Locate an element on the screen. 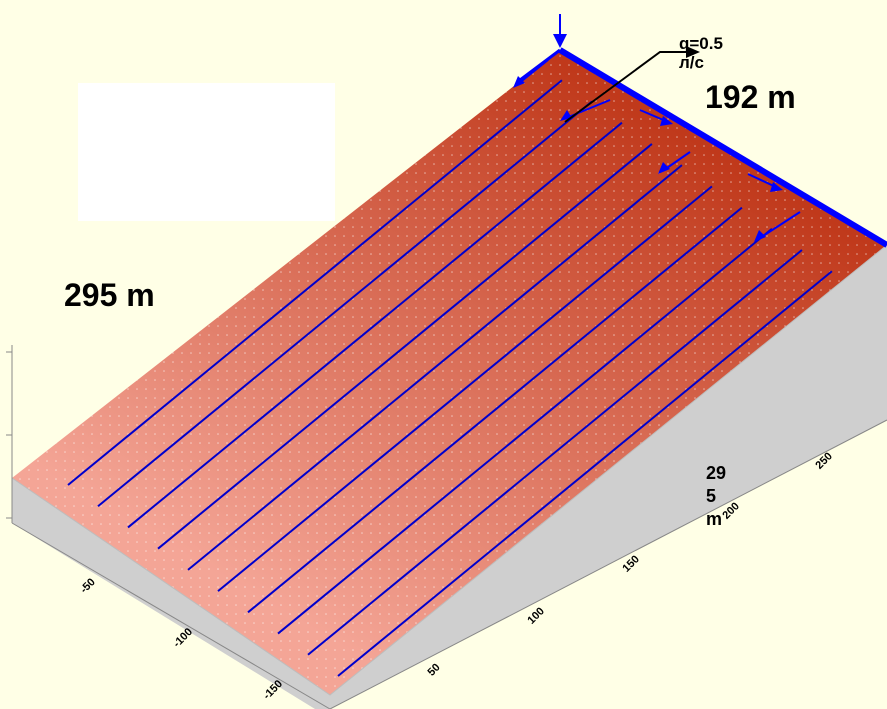 The height and width of the screenshot is (709, 887). flow-rate-line1: q=0.5 is located at coordinates (701, 43).